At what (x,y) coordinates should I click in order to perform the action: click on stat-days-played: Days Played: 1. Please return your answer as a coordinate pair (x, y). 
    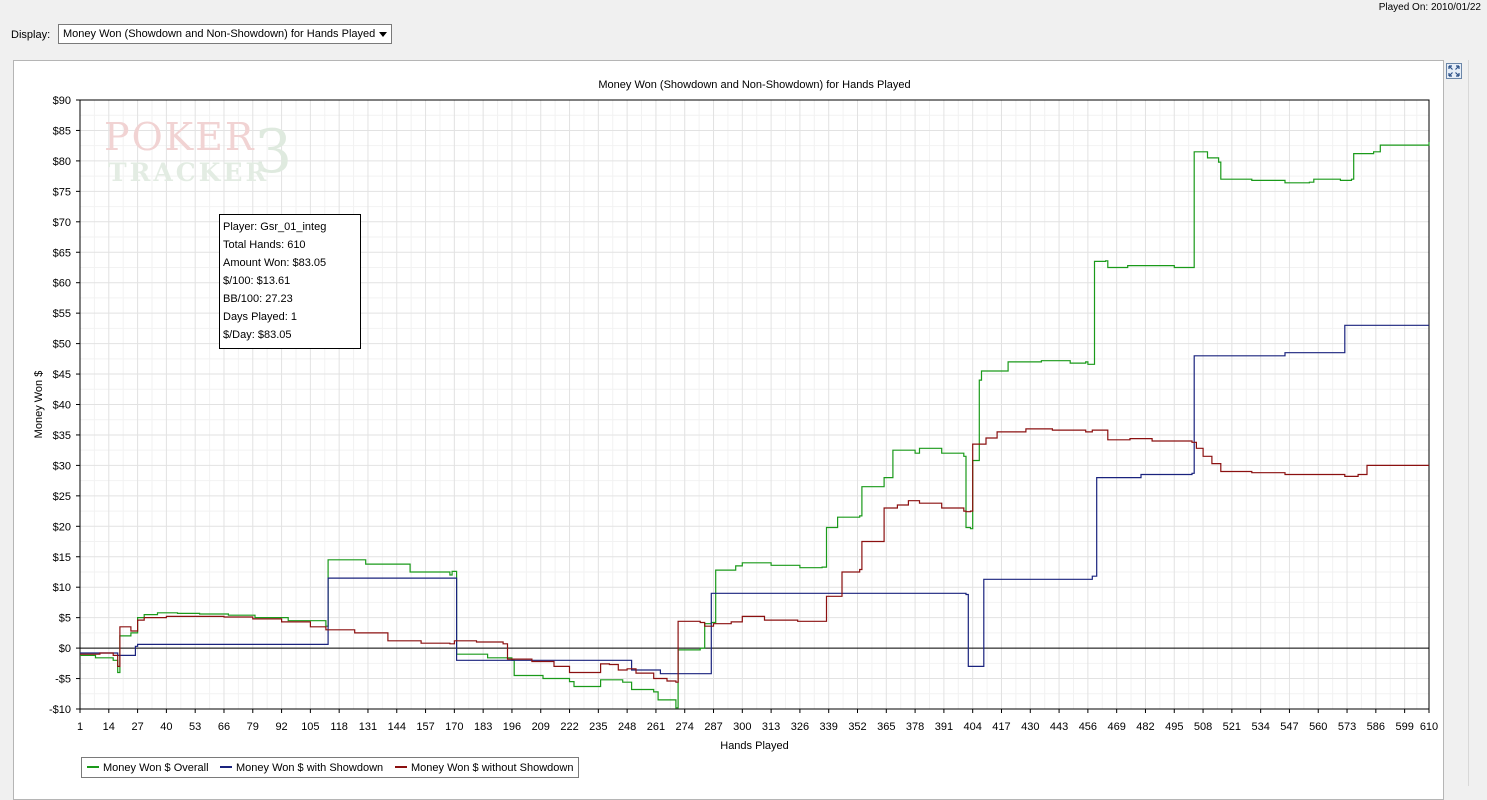
    Looking at the image, I should click on (260, 317).